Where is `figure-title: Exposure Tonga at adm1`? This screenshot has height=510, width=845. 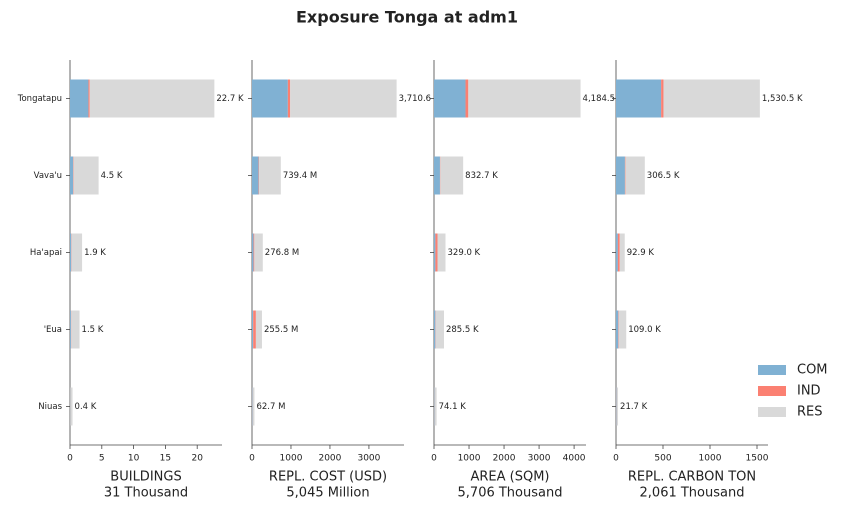 figure-title: Exposure Tonga at adm1 is located at coordinates (407, 17).